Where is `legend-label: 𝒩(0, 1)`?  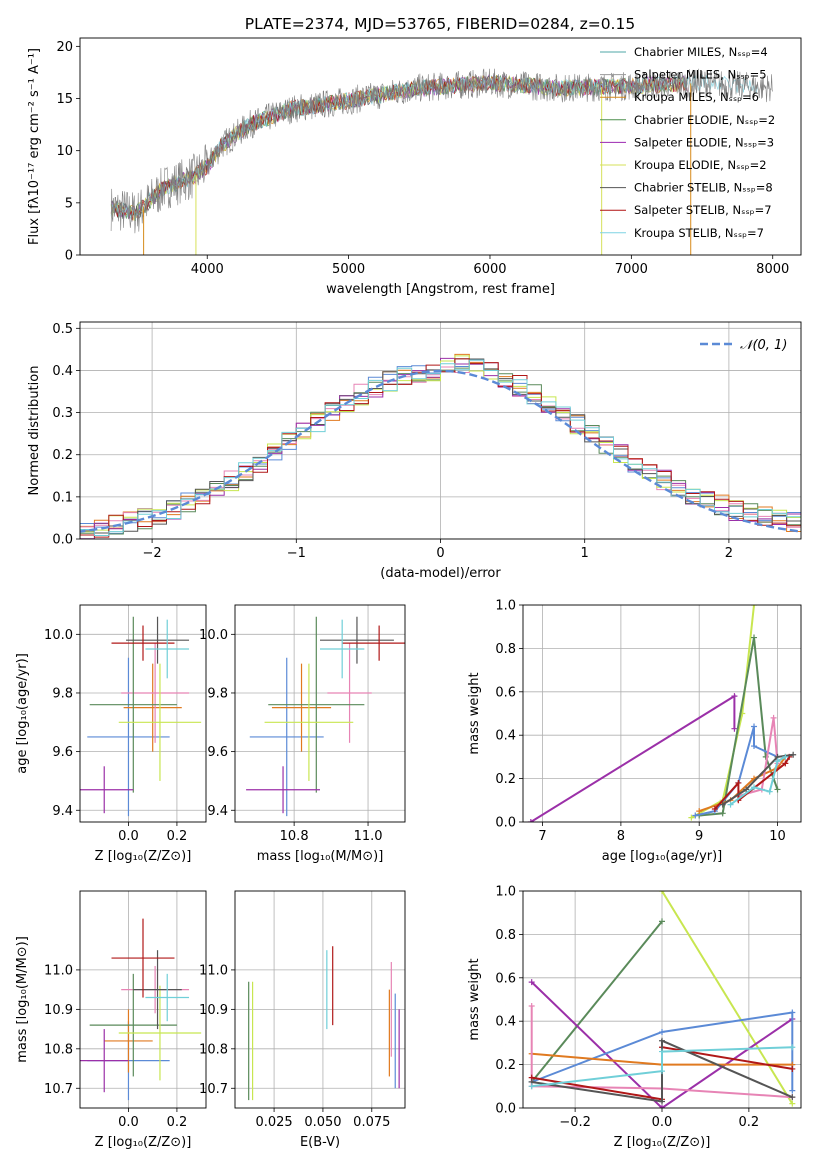 legend-label: 𝒩(0, 1) is located at coordinates (763, 345).